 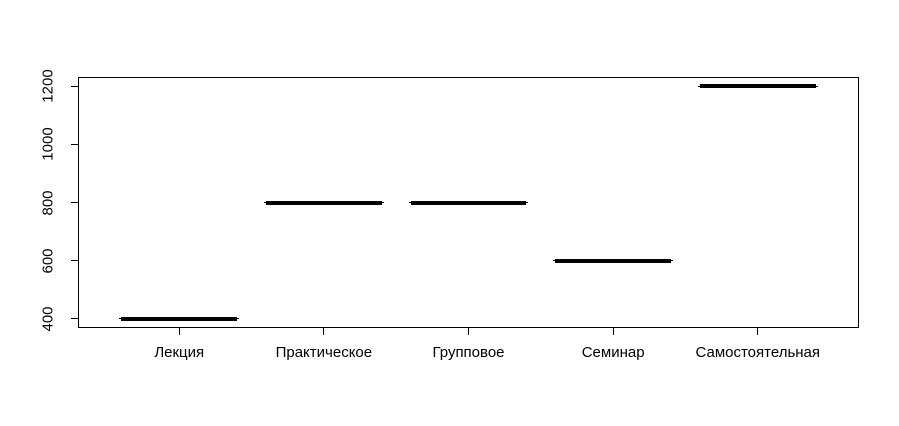 What do you see at coordinates (48, 86) in the screenshot?
I see `y-tick-label: 1200` at bounding box center [48, 86].